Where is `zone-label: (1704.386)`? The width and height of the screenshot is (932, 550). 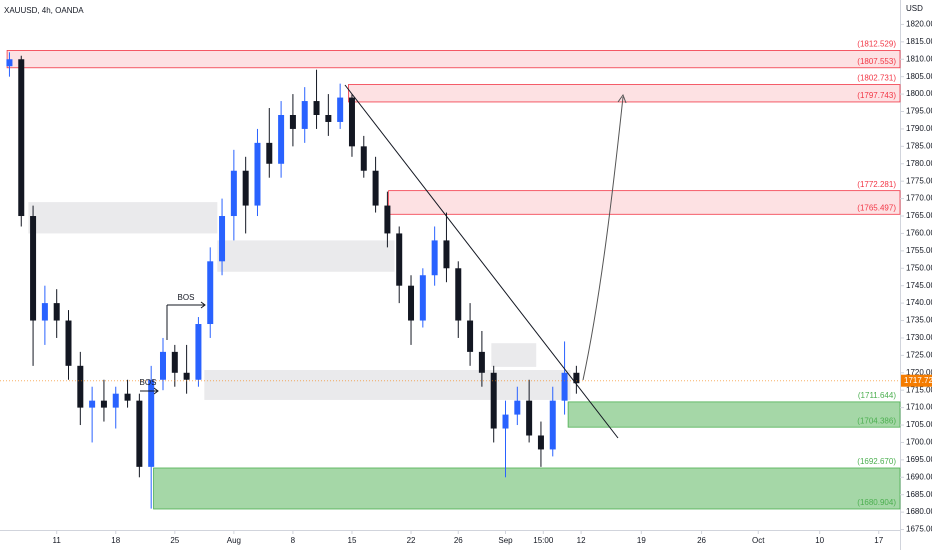 zone-label: (1704.386) is located at coordinates (876, 420).